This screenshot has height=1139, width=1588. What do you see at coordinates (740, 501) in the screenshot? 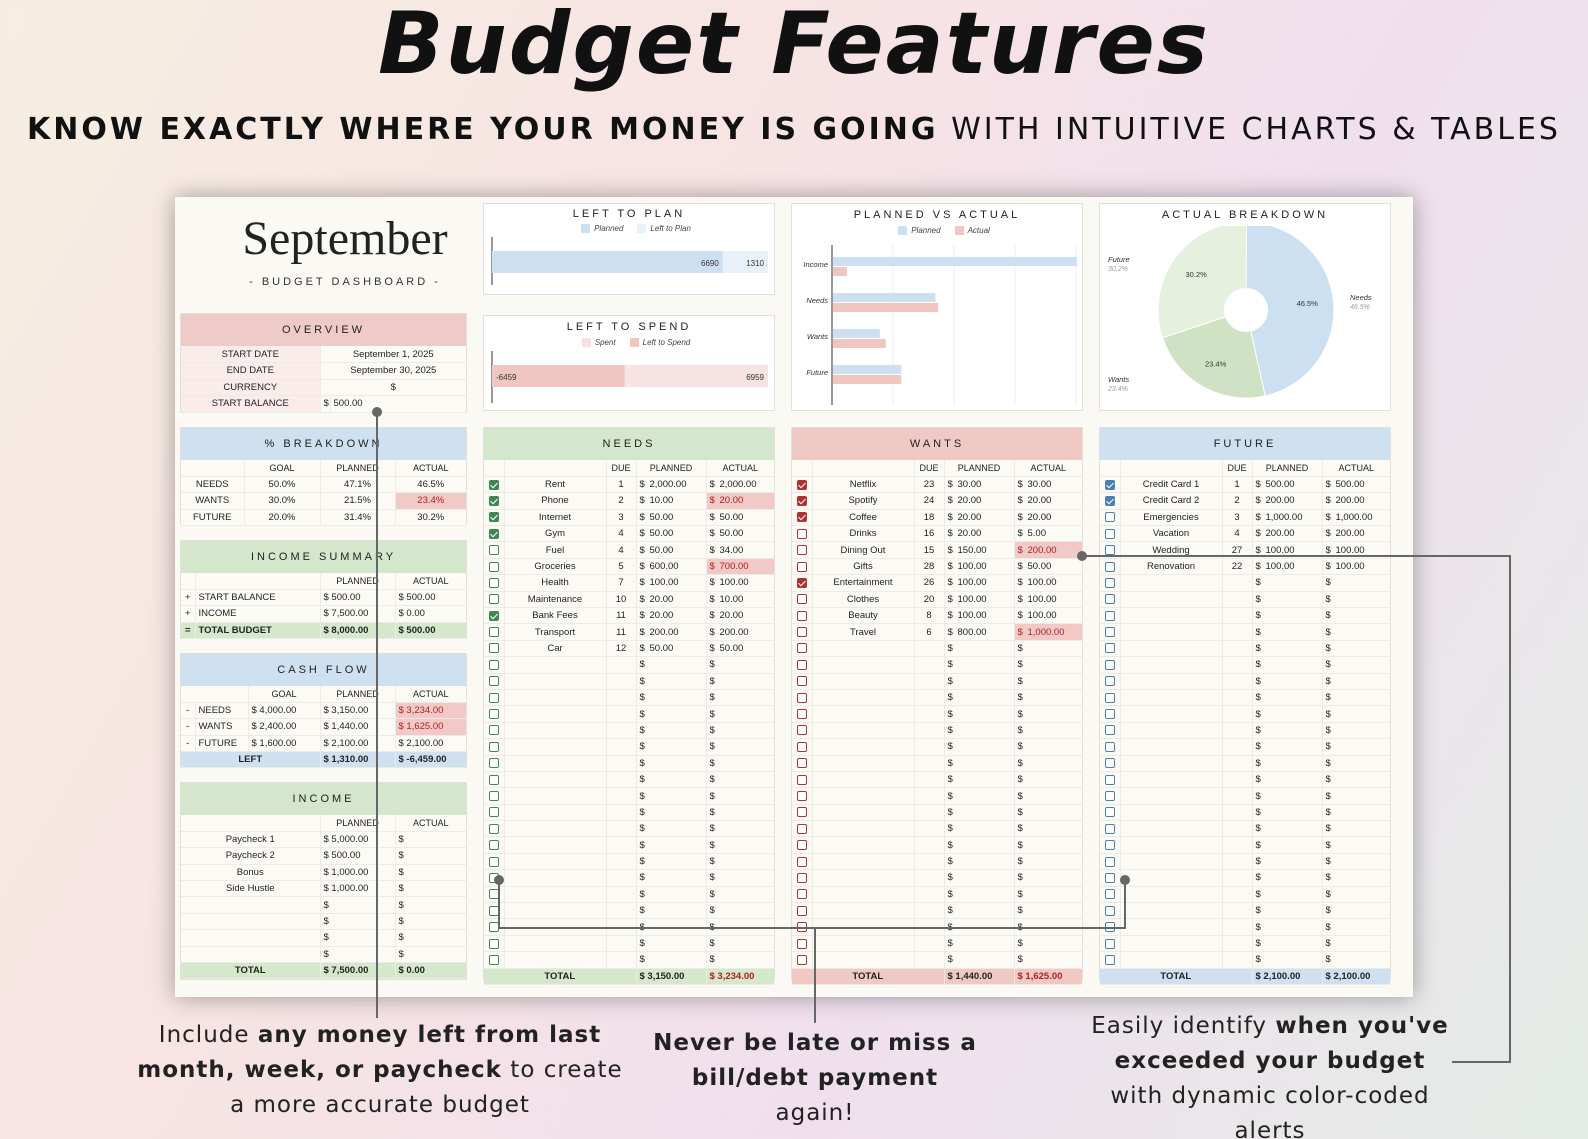
I see `actual-cell: $20.00` at bounding box center [740, 501].